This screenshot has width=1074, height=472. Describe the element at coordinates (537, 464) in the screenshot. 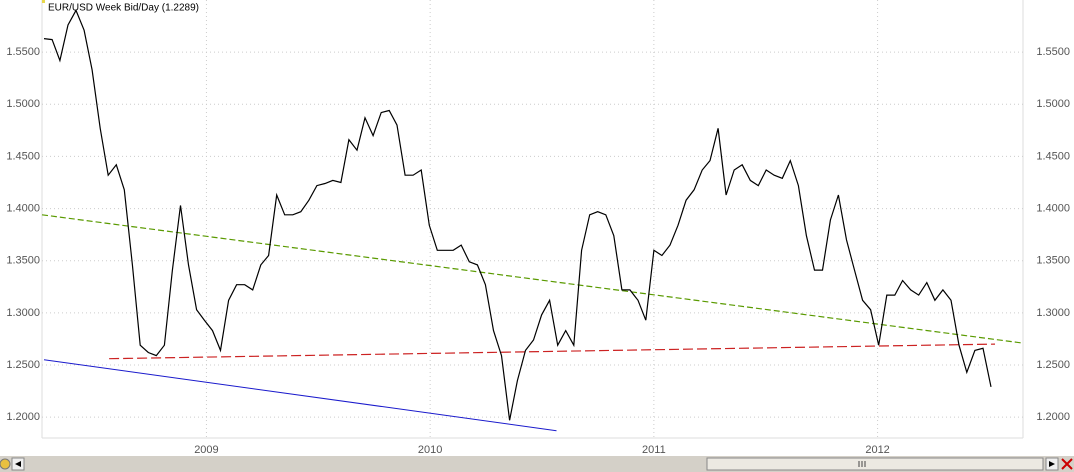

I see `scrollbar` at that location.